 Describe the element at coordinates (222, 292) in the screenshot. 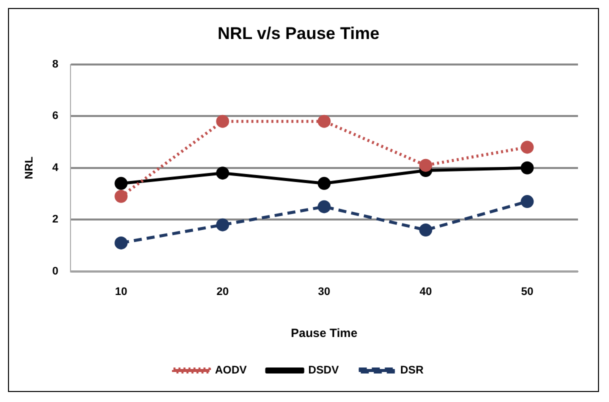

I see `x-tick-label: 20` at that location.